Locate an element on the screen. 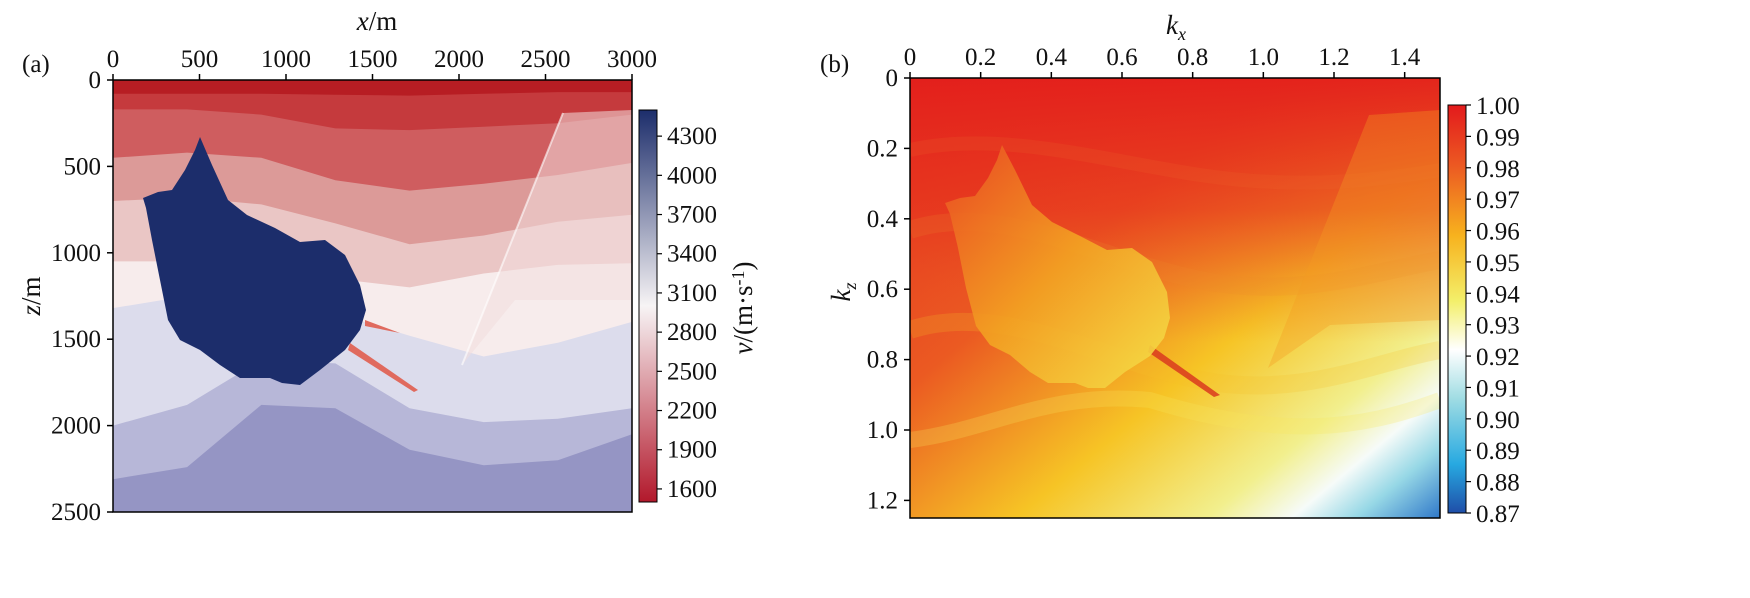 The image size is (1750, 598). colorbar-b-tick-label: 0.98 is located at coordinates (1498, 169).